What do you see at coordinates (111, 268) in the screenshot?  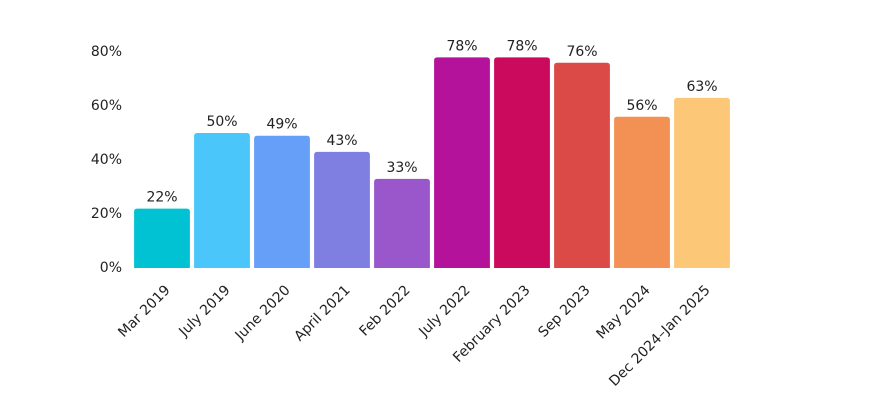 I see `y-tick-label: 0%` at bounding box center [111, 268].